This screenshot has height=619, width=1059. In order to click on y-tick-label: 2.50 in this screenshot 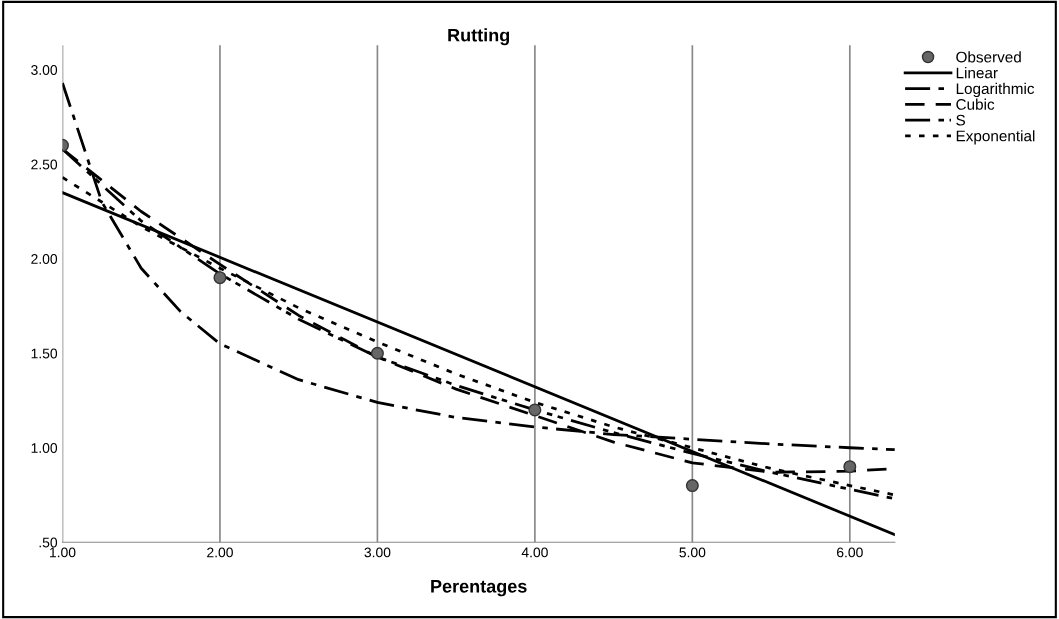, I will do `click(44, 164)`.